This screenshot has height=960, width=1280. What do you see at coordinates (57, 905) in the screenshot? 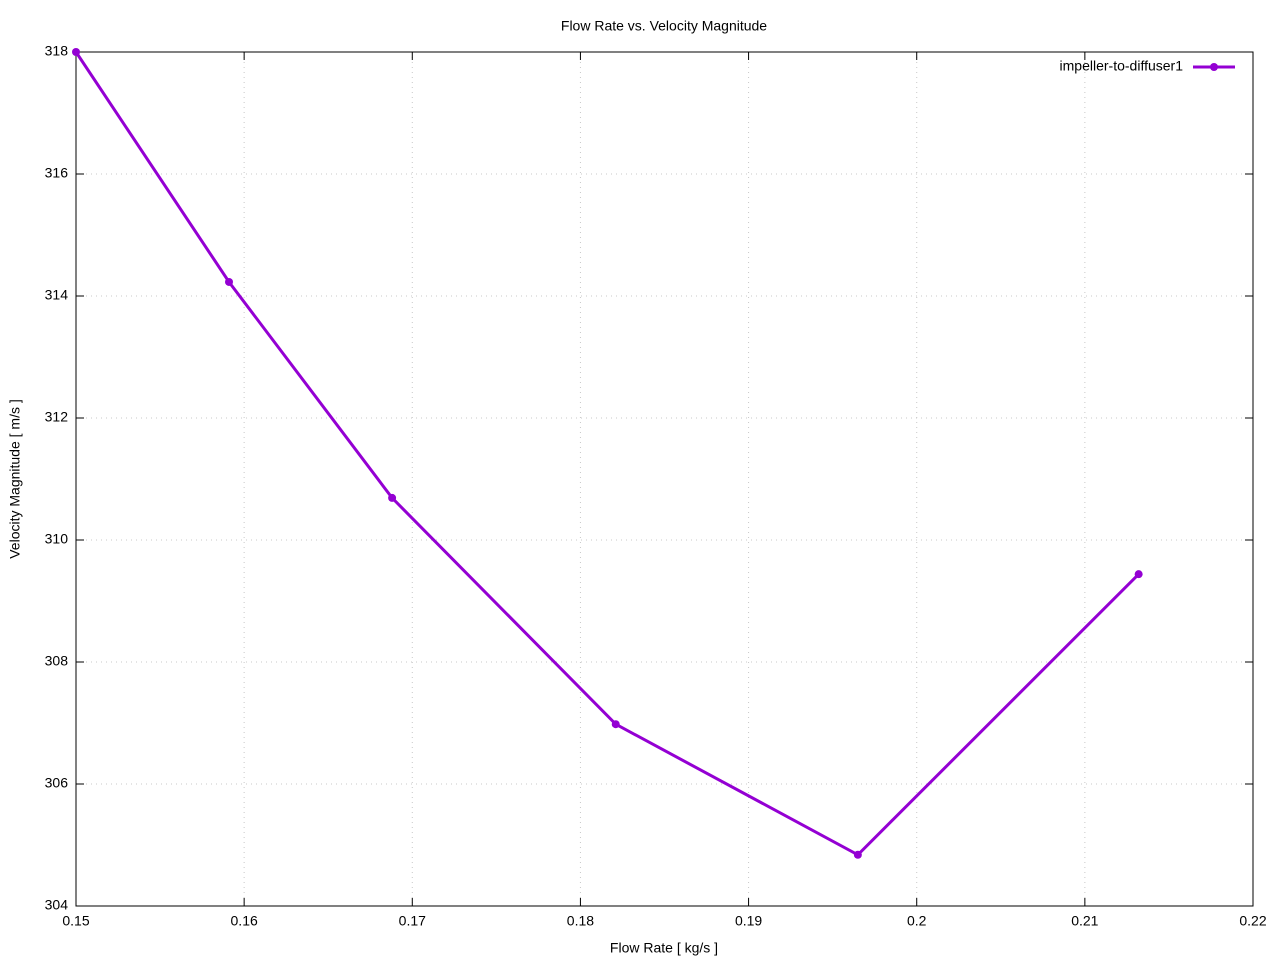
I see `y-tick-label: 304` at bounding box center [57, 905].